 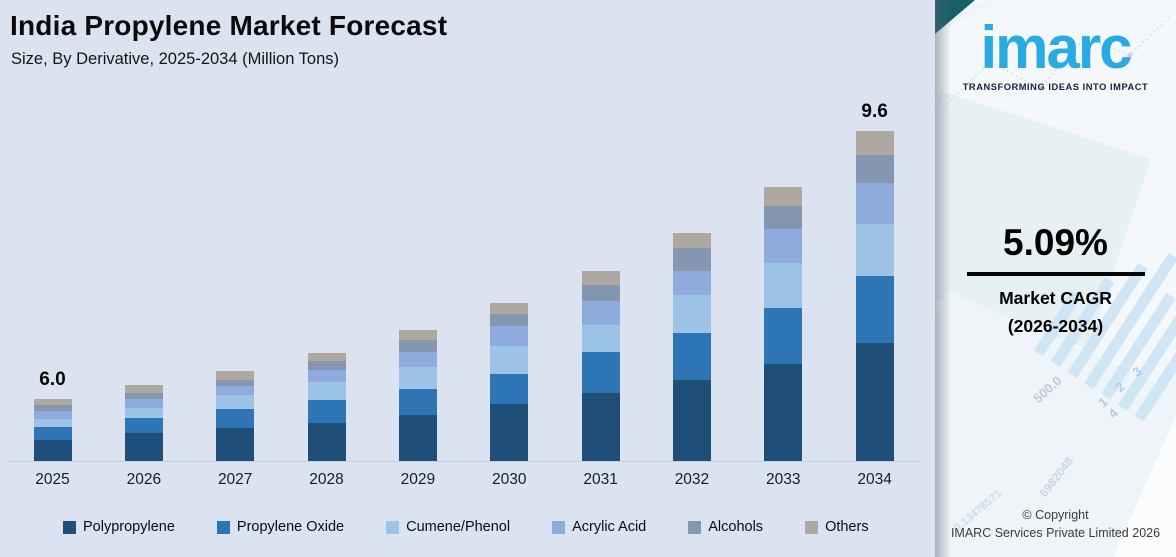 What do you see at coordinates (1055, 298) in the screenshot?
I see `cagr-label: Market CAGR` at bounding box center [1055, 298].